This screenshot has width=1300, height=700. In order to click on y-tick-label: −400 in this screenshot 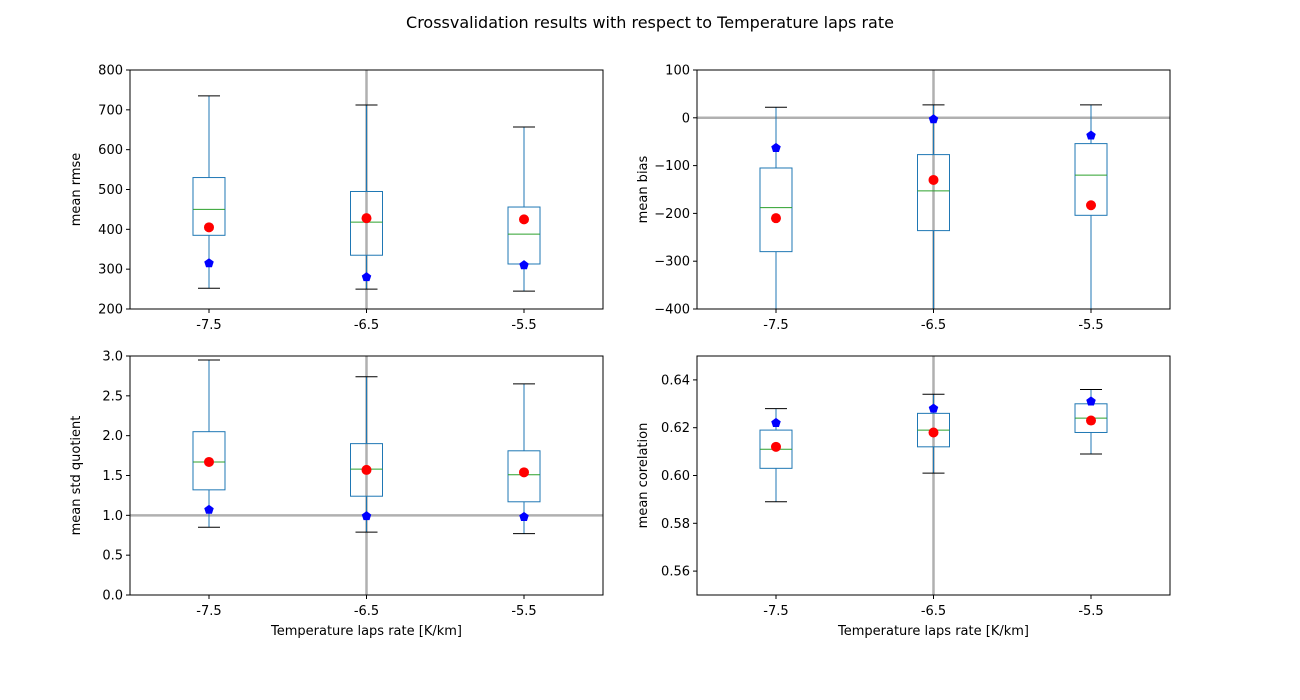, I will do `click(672, 310)`.